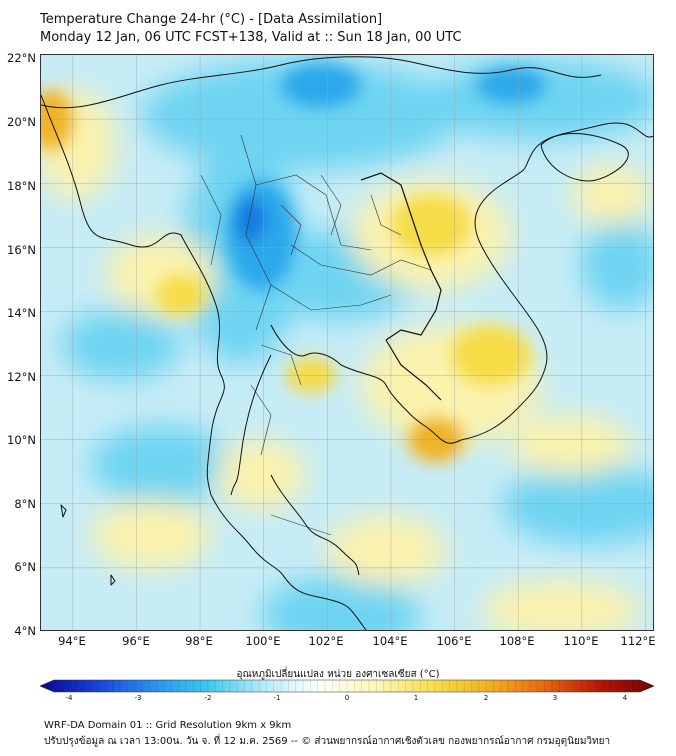 Image resolution: width=676 pixels, height=756 pixels. Describe the element at coordinates (72, 641) in the screenshot. I see `lon-label-94e: 94°E` at that location.